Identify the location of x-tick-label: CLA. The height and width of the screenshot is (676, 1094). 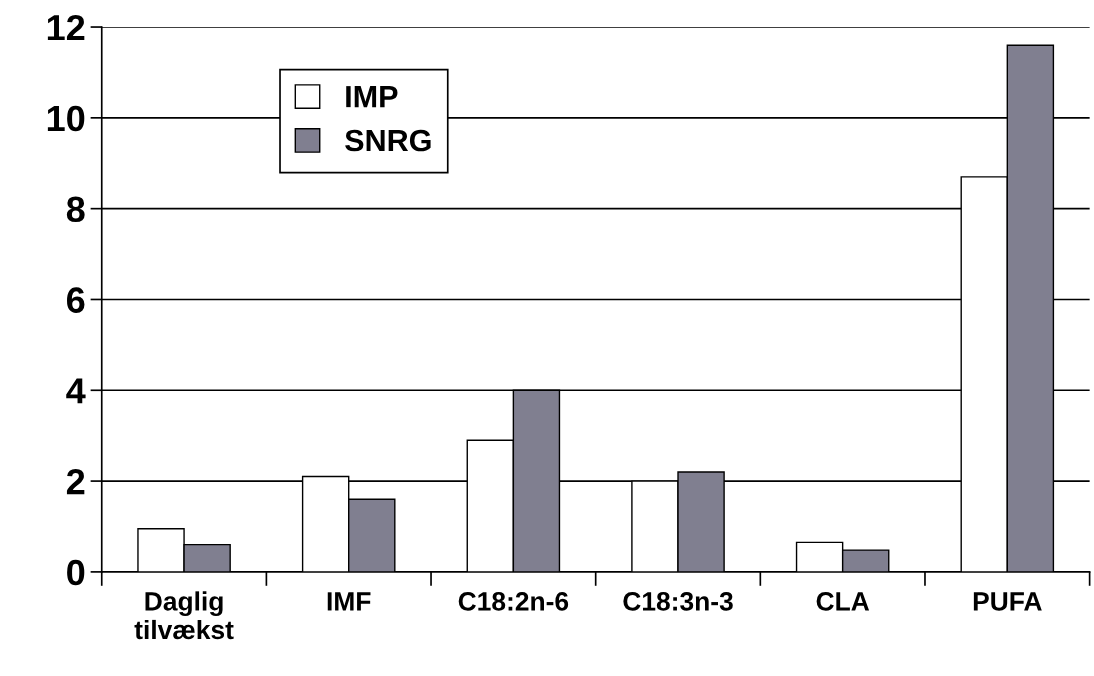
(843, 601).